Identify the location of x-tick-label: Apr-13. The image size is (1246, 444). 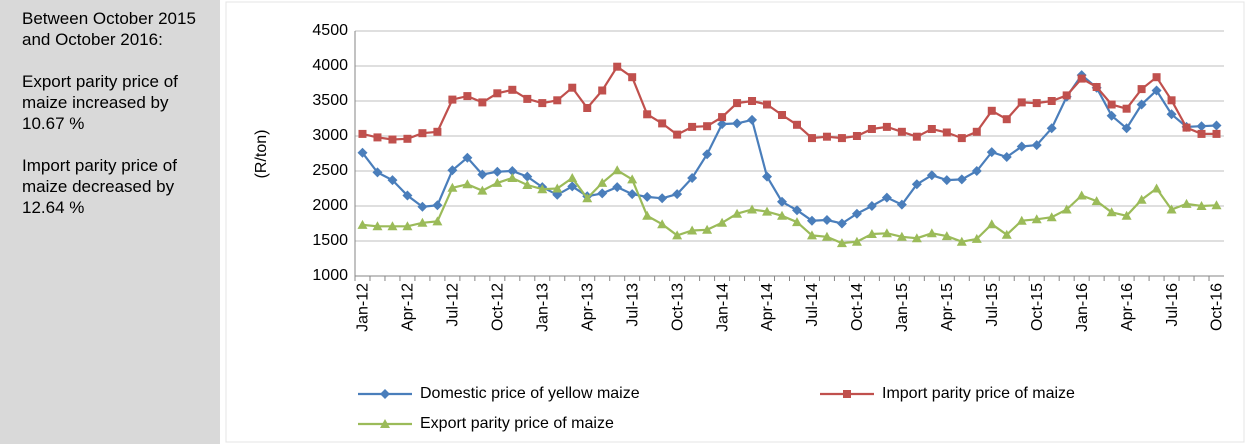
(587, 307).